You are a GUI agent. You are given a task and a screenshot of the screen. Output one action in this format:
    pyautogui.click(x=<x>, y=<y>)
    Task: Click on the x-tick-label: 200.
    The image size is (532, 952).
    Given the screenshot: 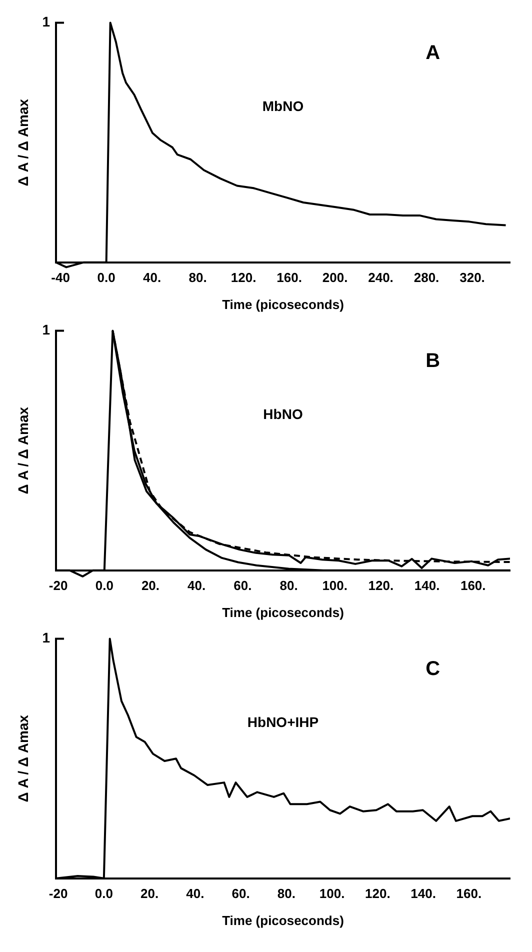 What is the action you would take?
    pyautogui.click(x=335, y=277)
    